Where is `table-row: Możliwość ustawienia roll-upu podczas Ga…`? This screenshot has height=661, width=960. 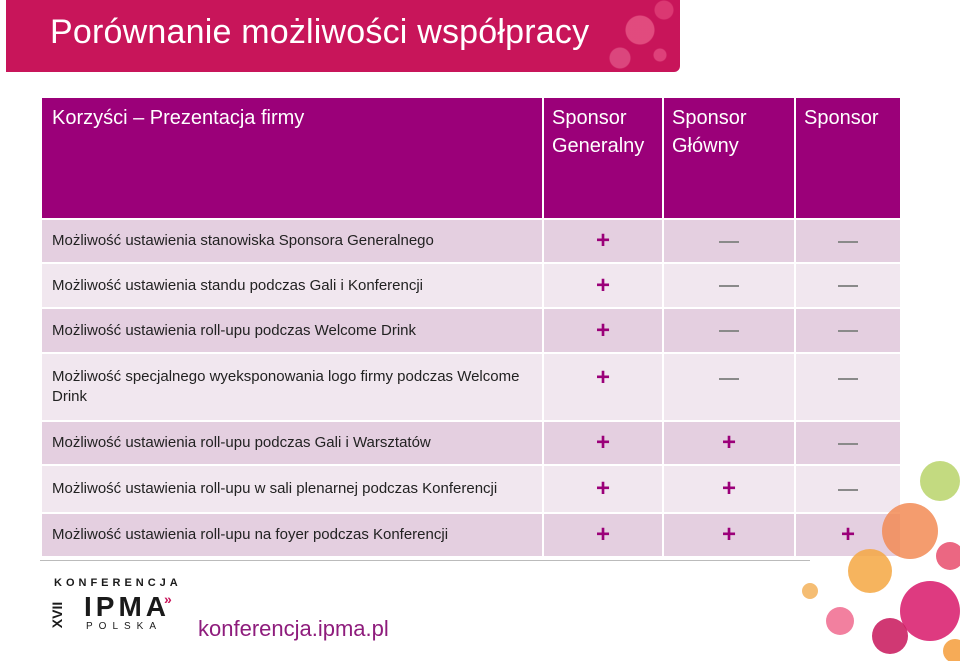
table-row: Możliwość ustawienia roll-upu podczas Ga… is located at coordinates (471, 443).